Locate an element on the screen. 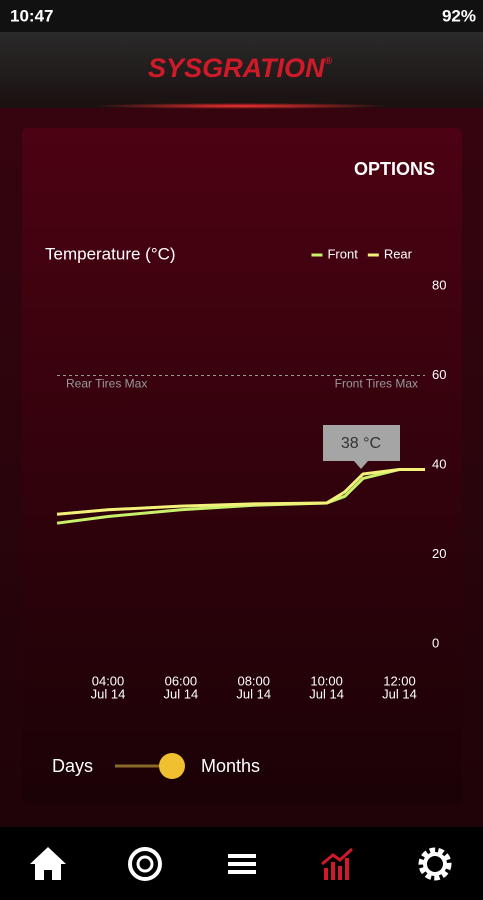  nav-tire is located at coordinates (145, 864).